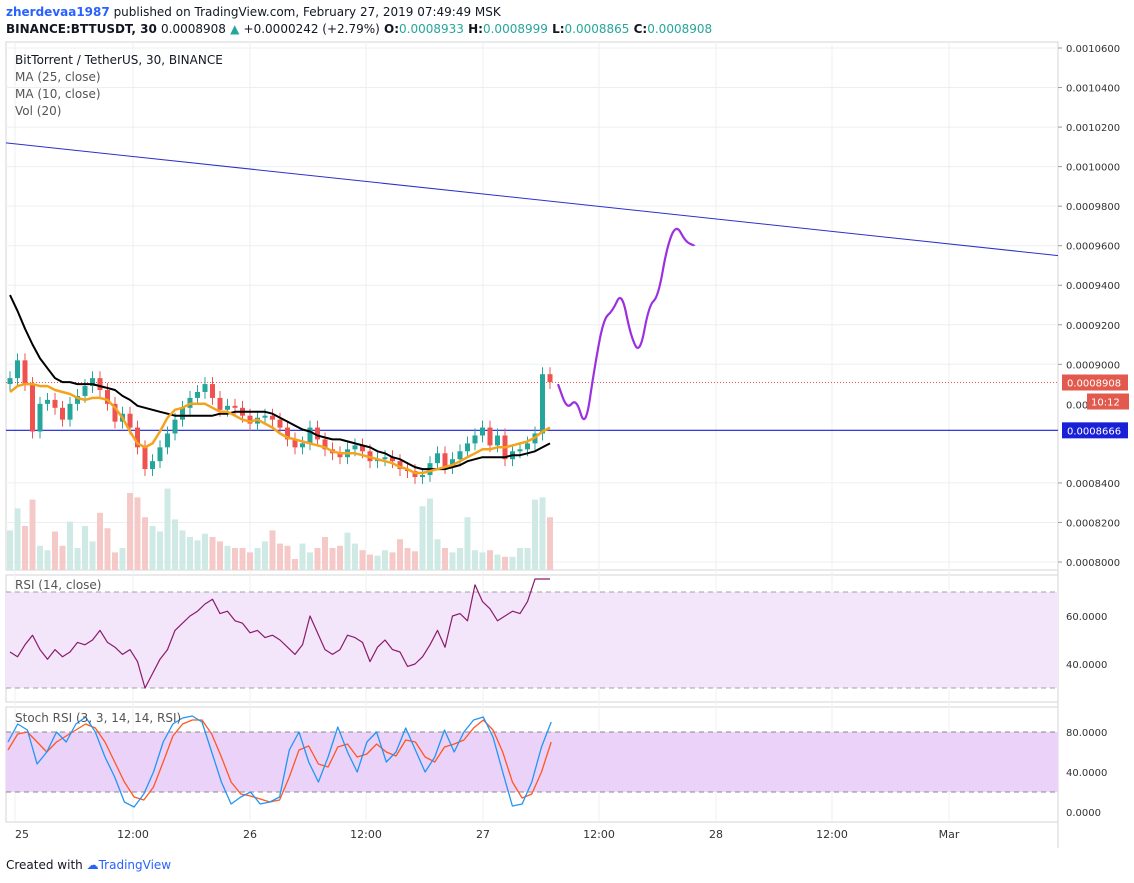 This screenshot has height=883, width=1134. Describe the element at coordinates (716, 834) in the screenshot. I see `x-tick-label: 28` at that location.